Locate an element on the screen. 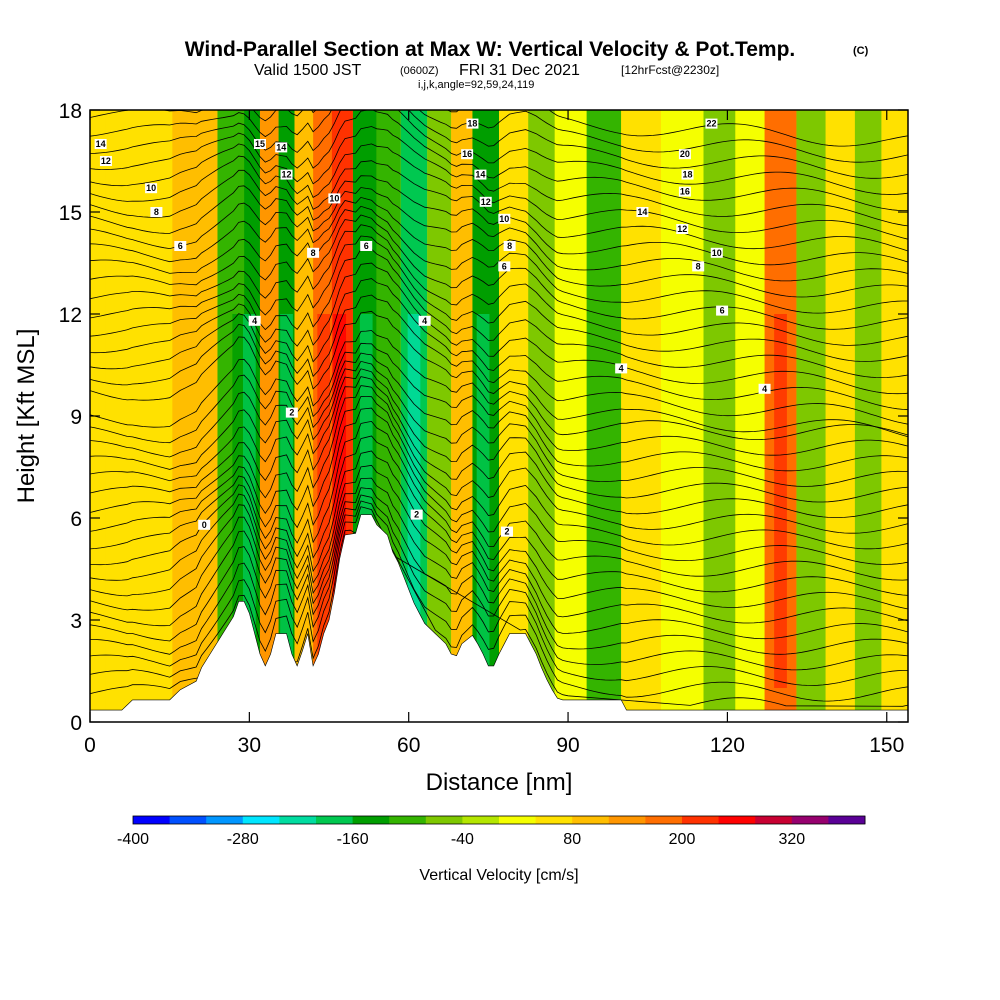  subtitle-forecast: [12hrFcst@2230z] is located at coordinates (670, 70).